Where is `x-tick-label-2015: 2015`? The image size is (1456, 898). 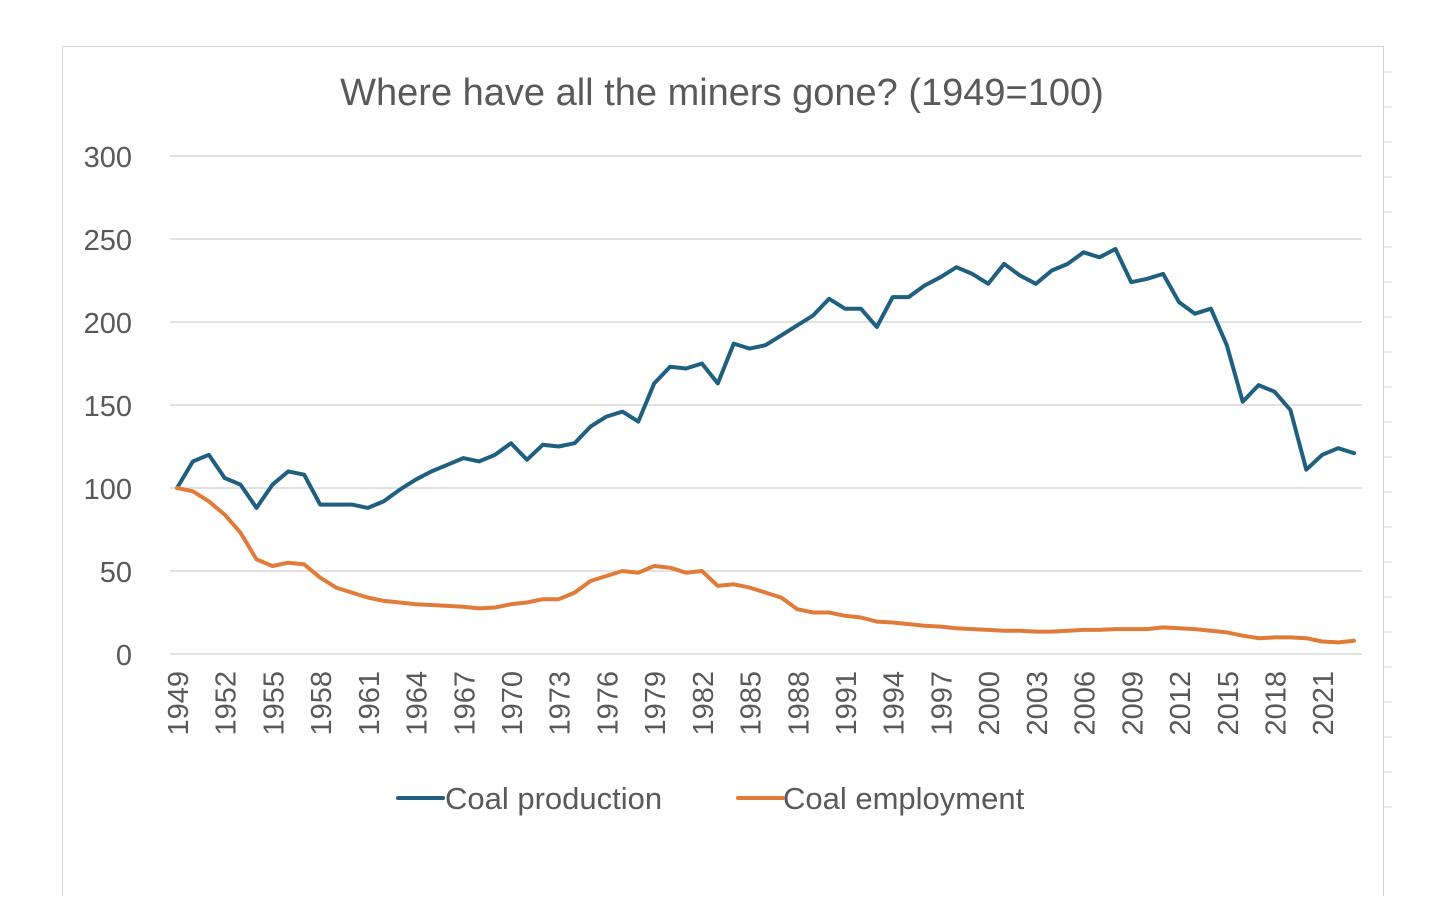 x-tick-label-2015: 2015 is located at coordinates (1229, 703).